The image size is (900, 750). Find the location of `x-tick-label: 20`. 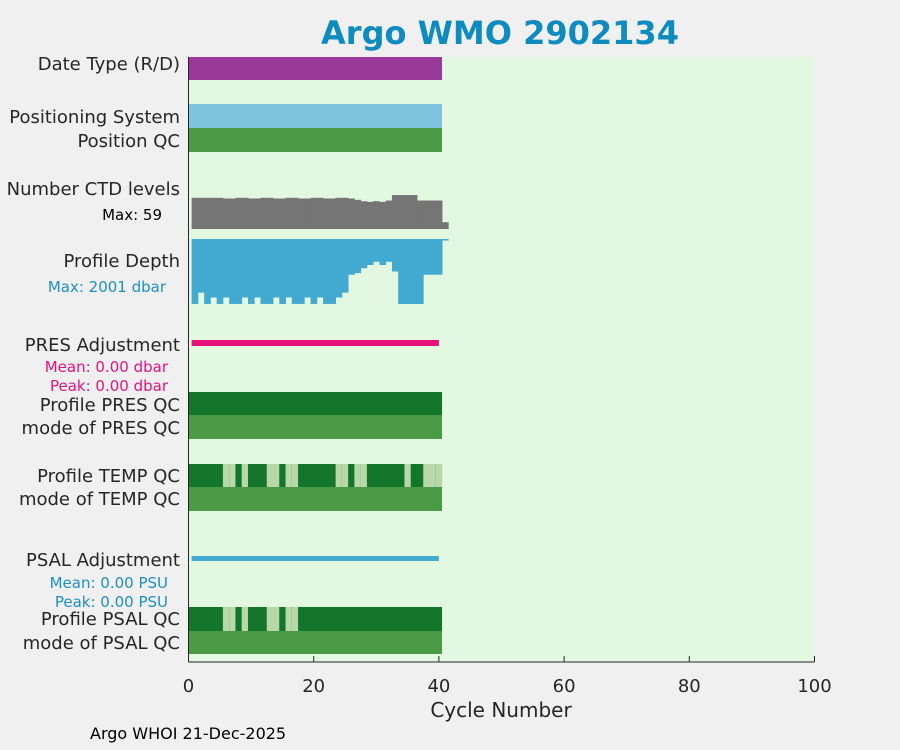

x-tick-label: 20 is located at coordinates (313, 686).